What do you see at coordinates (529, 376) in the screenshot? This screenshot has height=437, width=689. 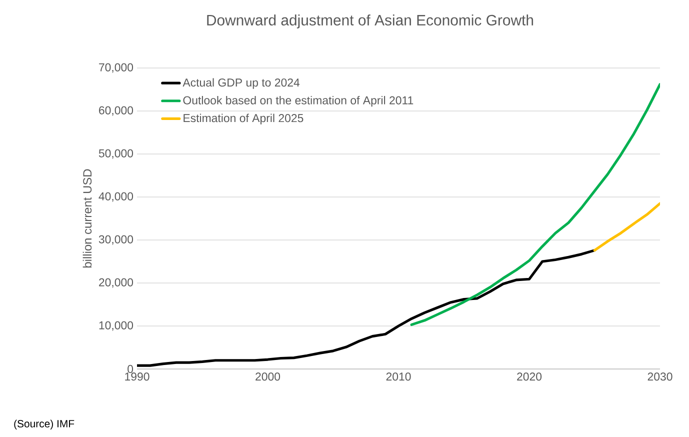 I see `x-tick-label: 2020` at bounding box center [529, 376].